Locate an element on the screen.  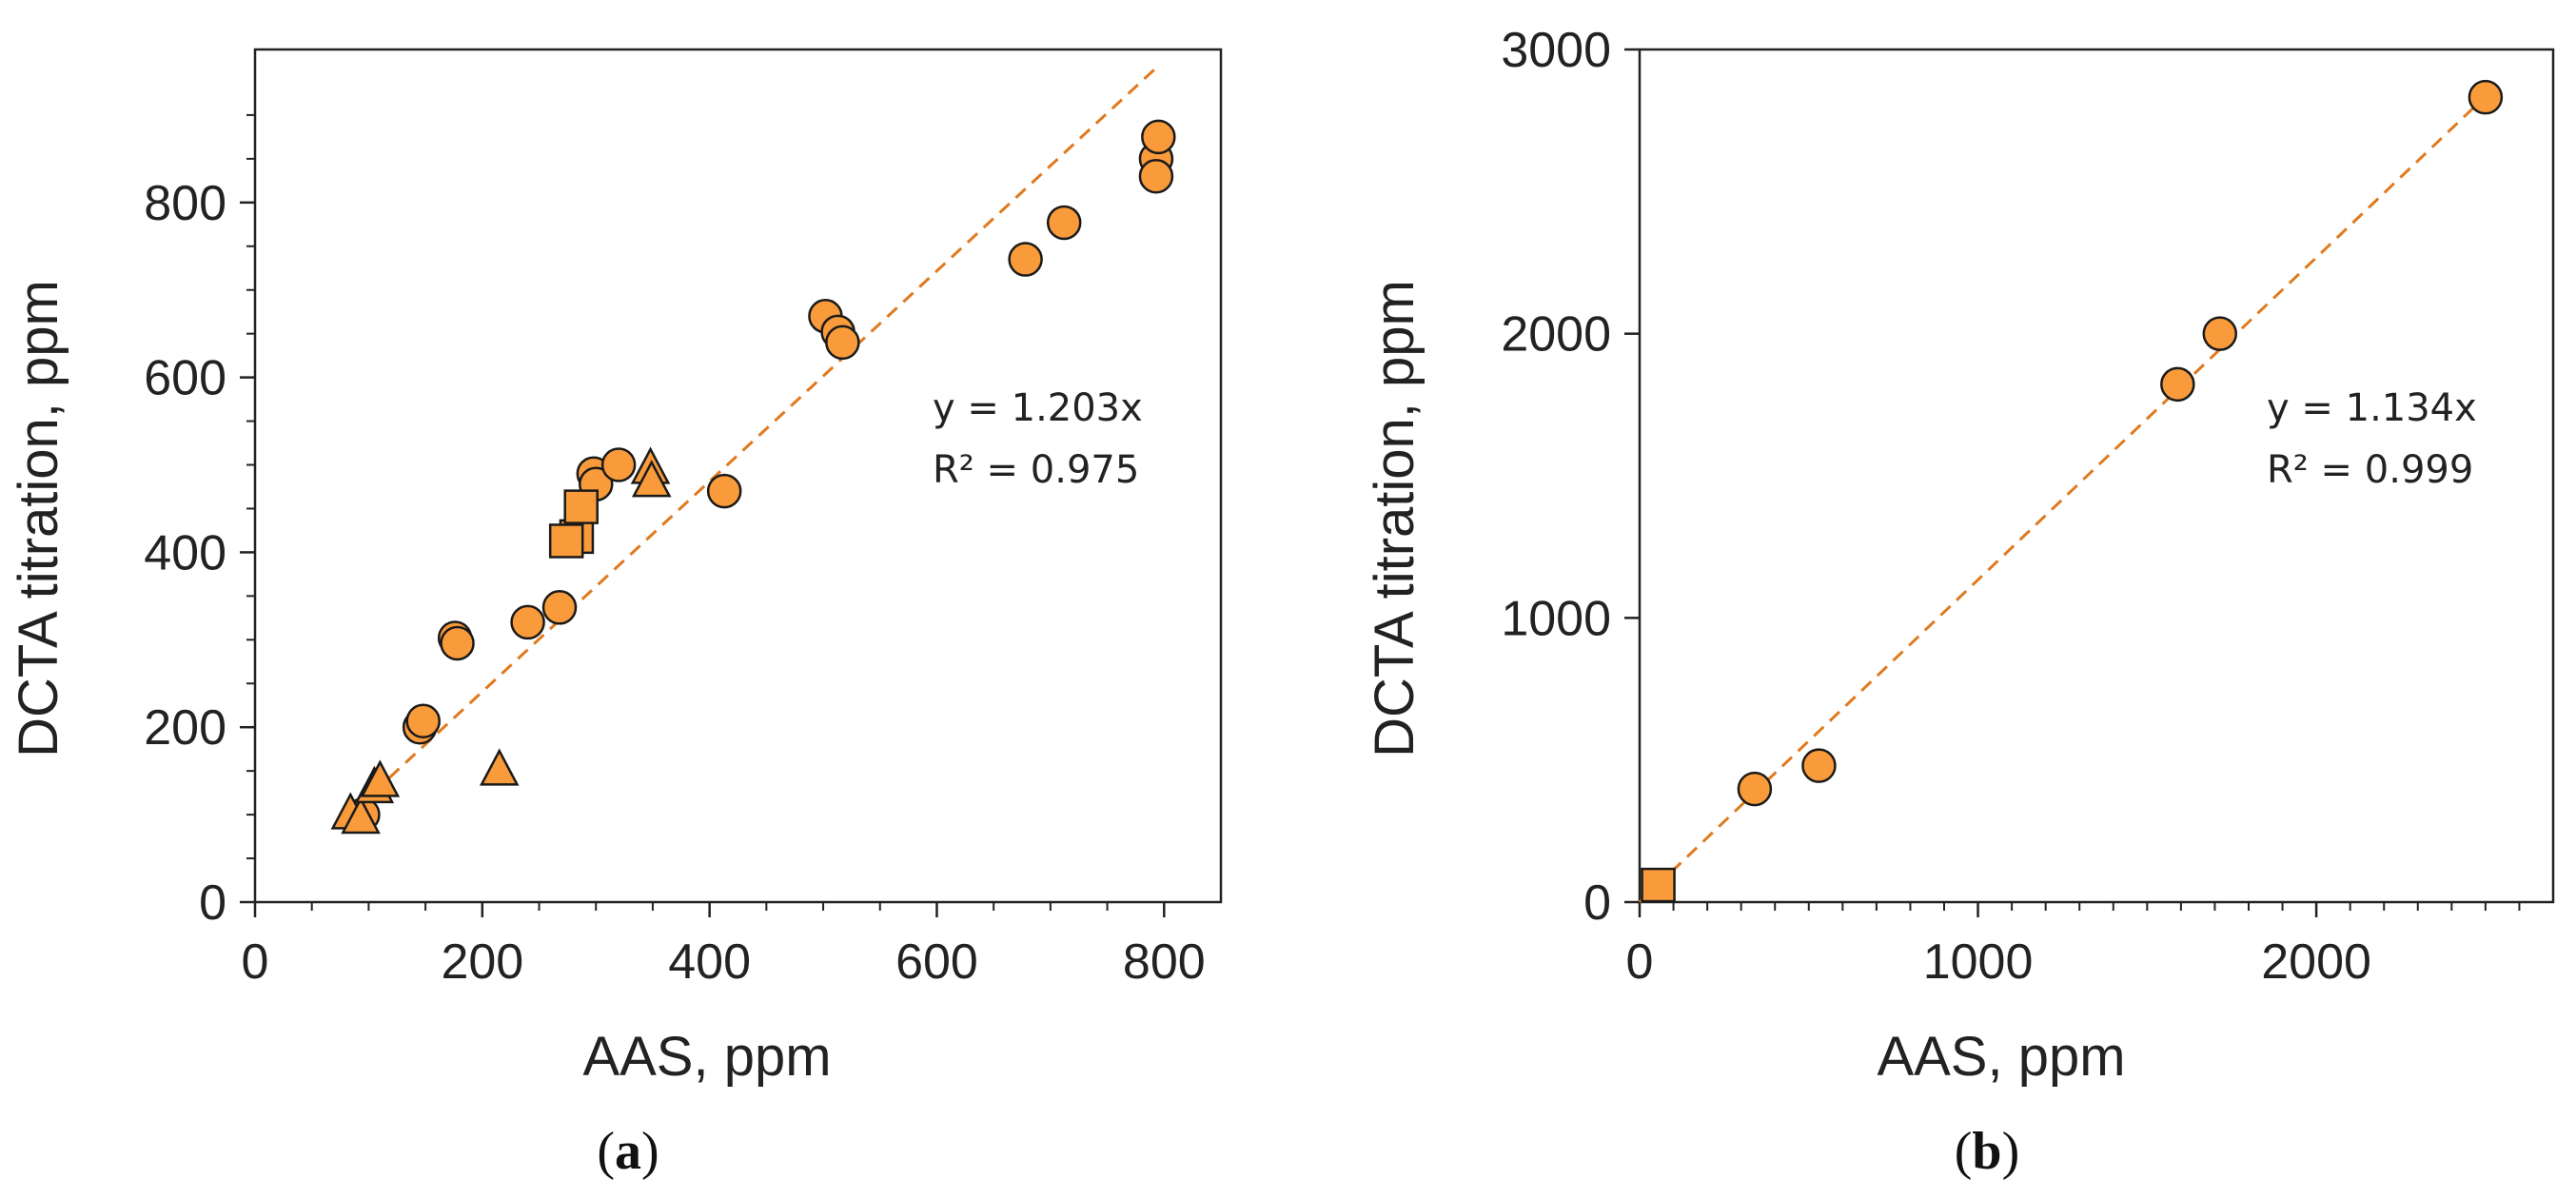
panel-b-label: (b) is located at coordinates (1987, 1151).